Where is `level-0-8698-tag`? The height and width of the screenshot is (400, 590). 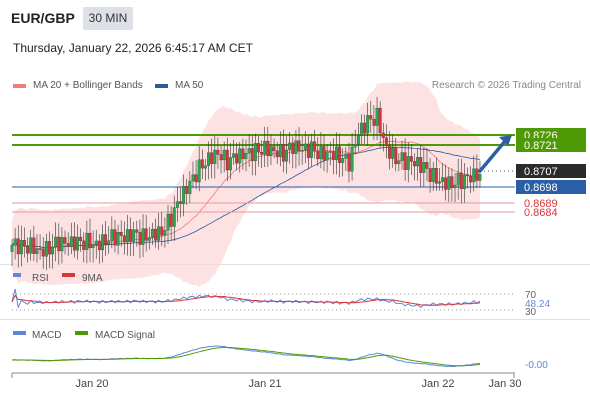 level-0-8698-tag is located at coordinates (551, 187).